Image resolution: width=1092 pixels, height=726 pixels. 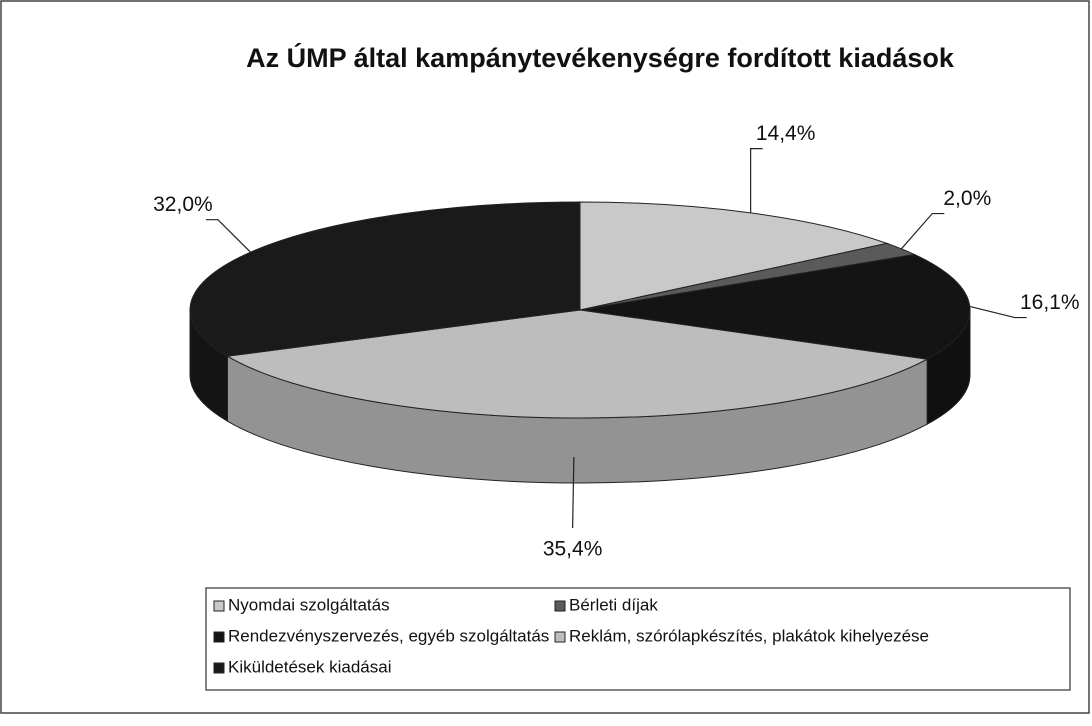 I want to click on data-label: 2,0%, so click(x=967, y=198).